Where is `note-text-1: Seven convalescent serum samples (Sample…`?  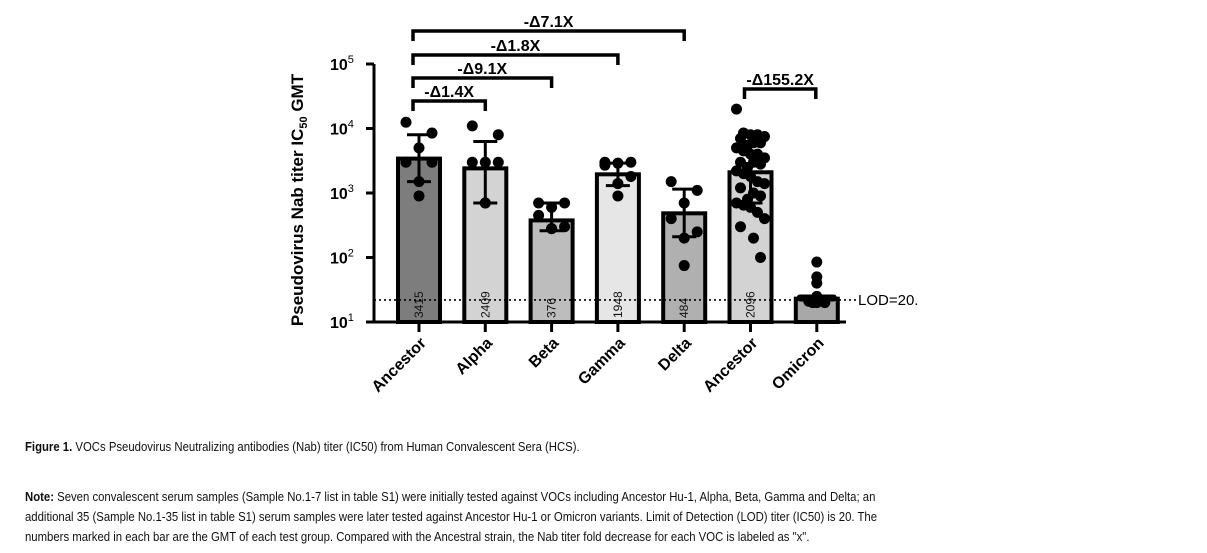
note-text-1: Seven convalescent serum samples (Sample… is located at coordinates (464, 496).